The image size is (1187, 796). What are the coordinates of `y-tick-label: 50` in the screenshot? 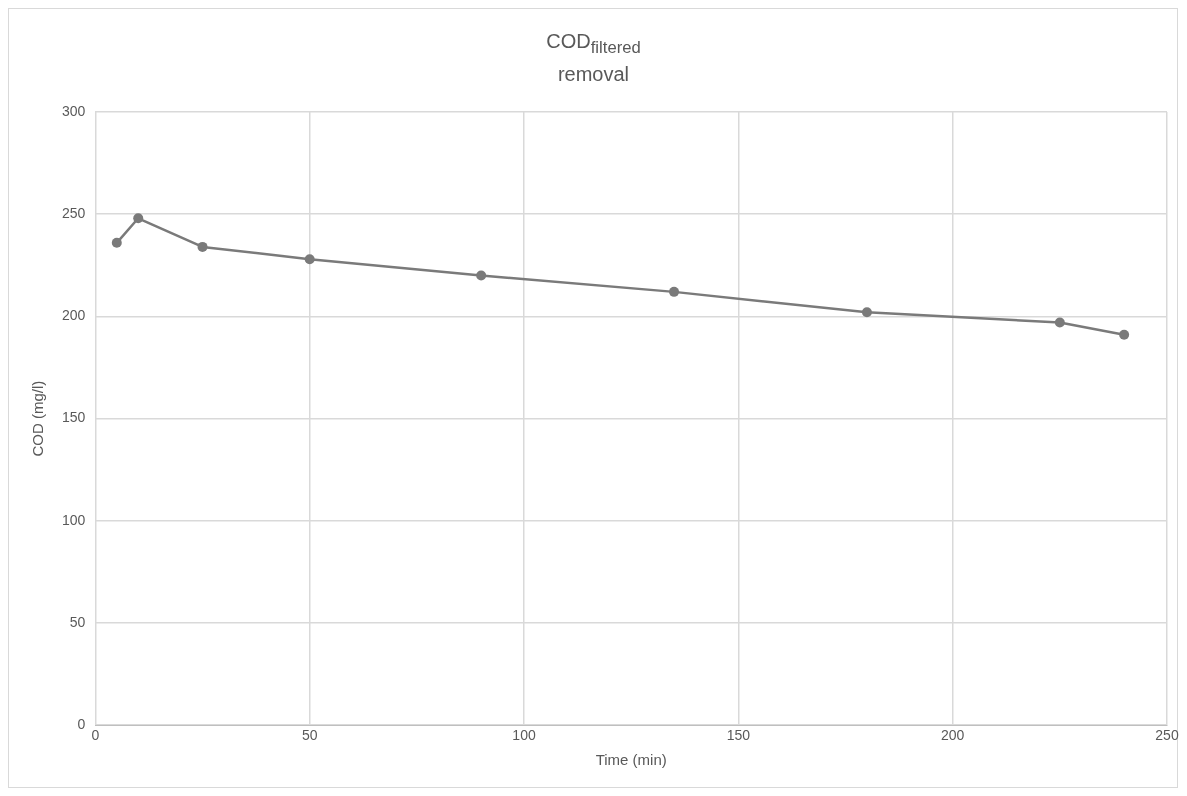 It's located at (77, 621).